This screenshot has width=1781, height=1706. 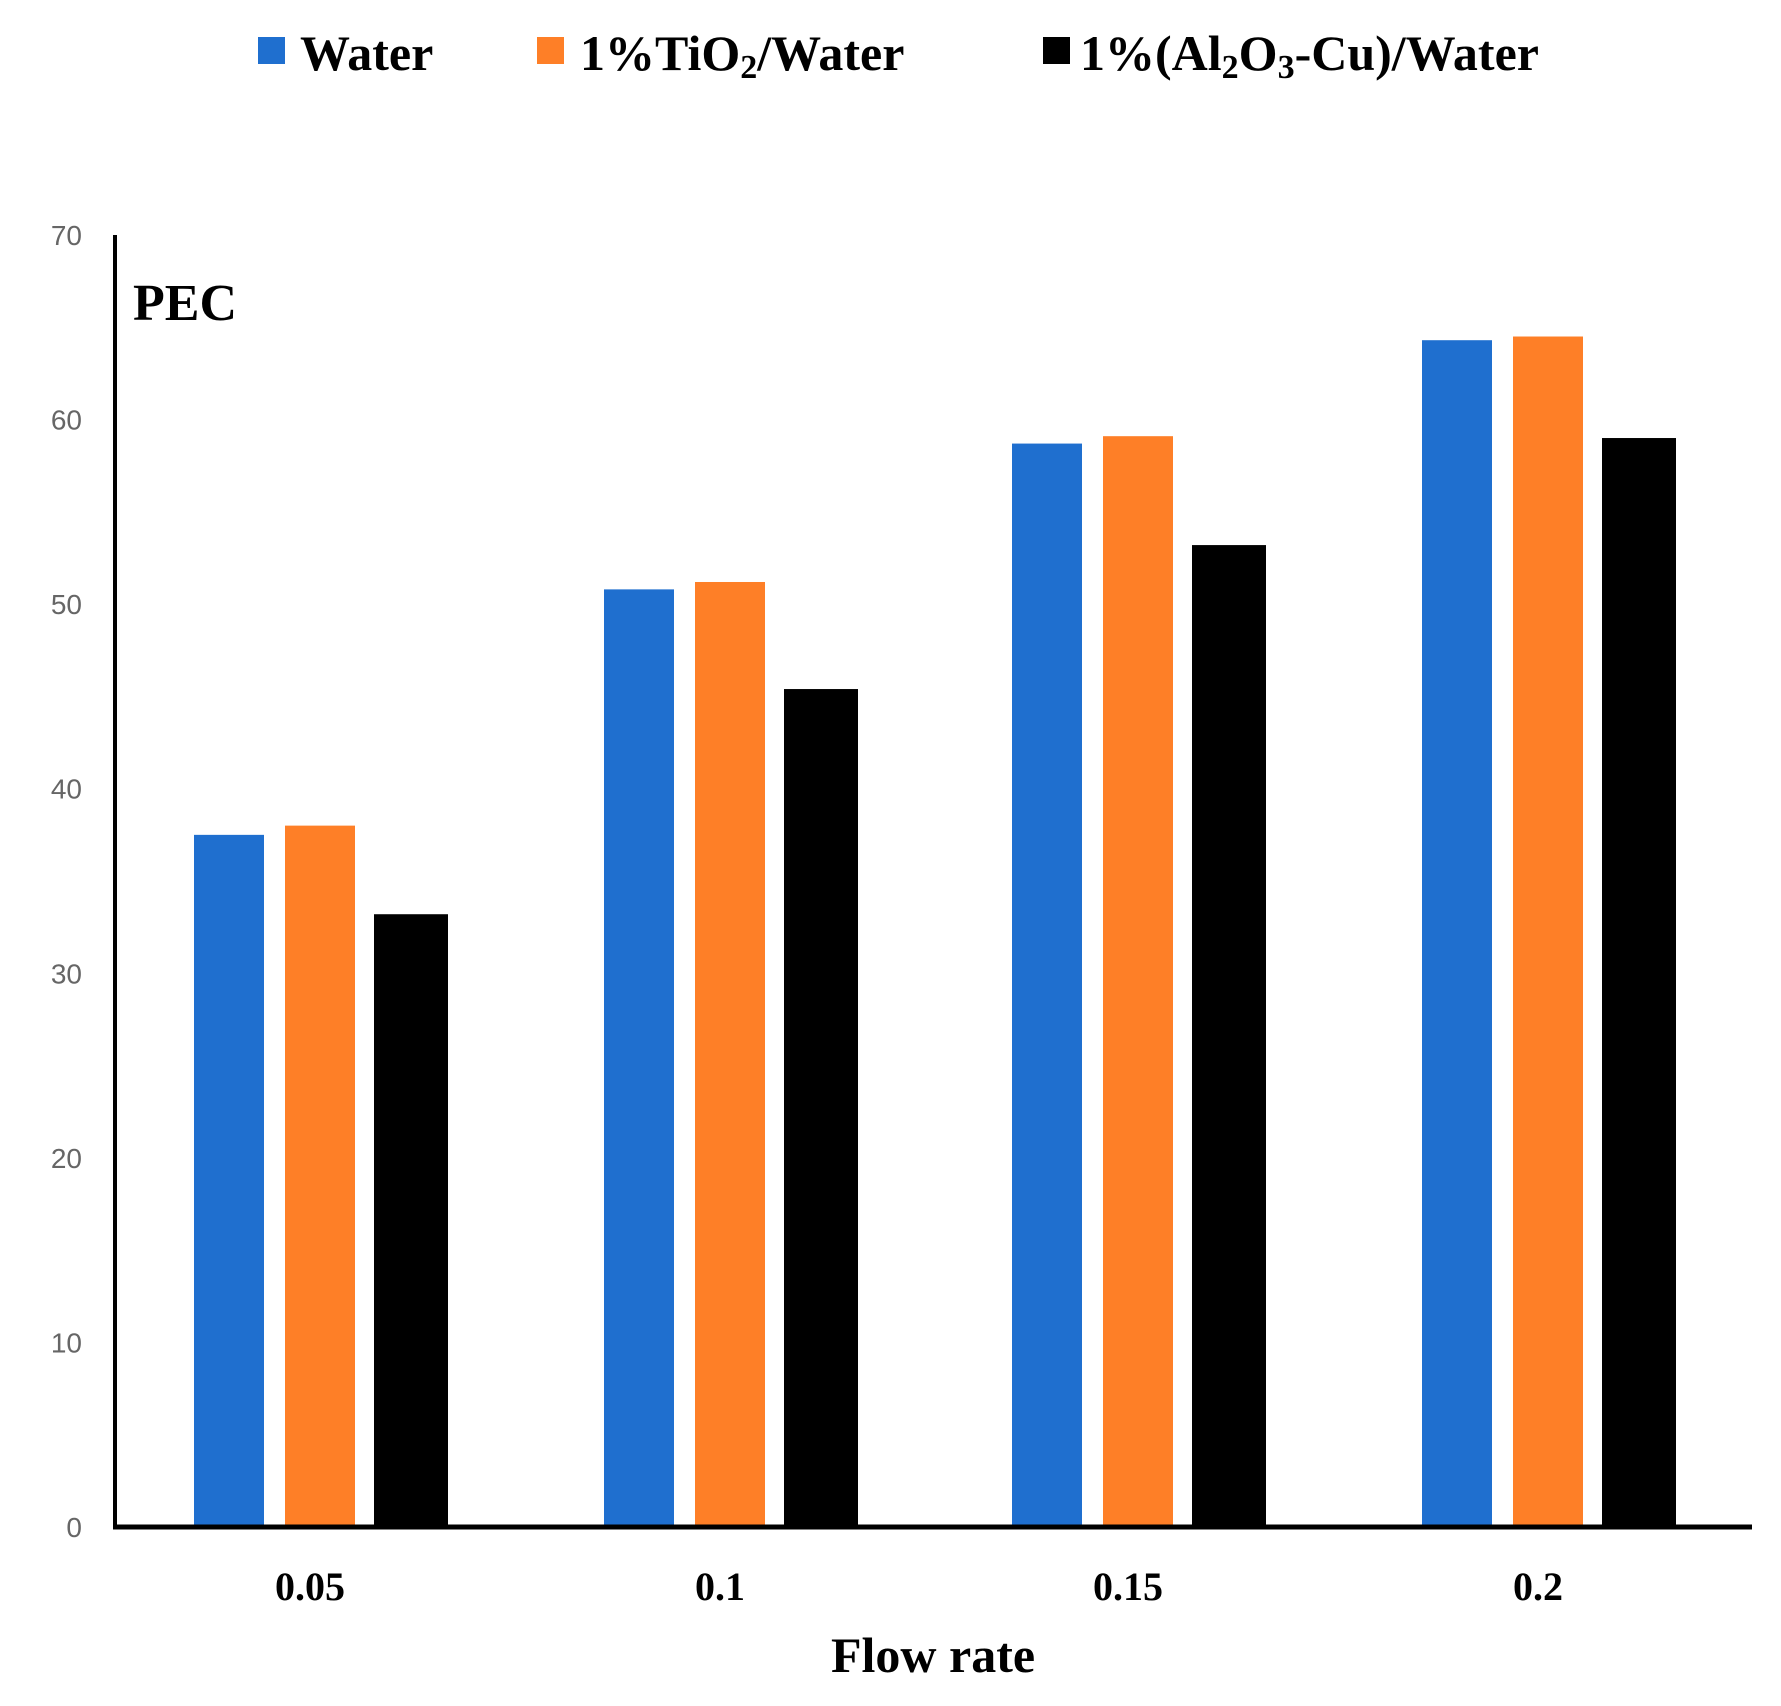 What do you see at coordinates (1138, 981) in the screenshot?
I see `bar-series1-cat2` at bounding box center [1138, 981].